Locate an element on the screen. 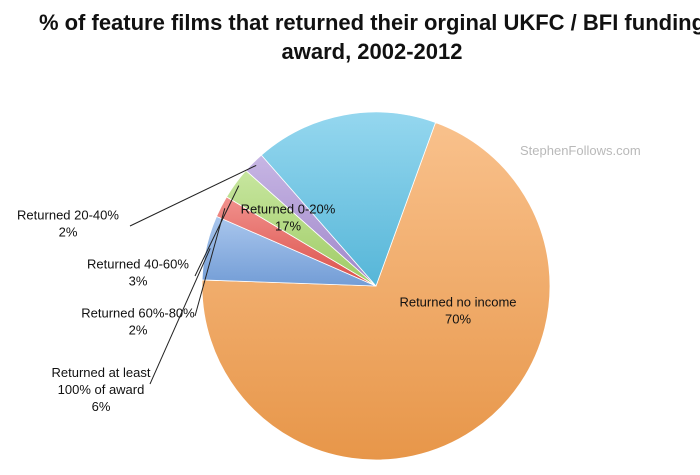 The height and width of the screenshot is (475, 700). slice-label: Returned 0-20% is located at coordinates (288, 209).